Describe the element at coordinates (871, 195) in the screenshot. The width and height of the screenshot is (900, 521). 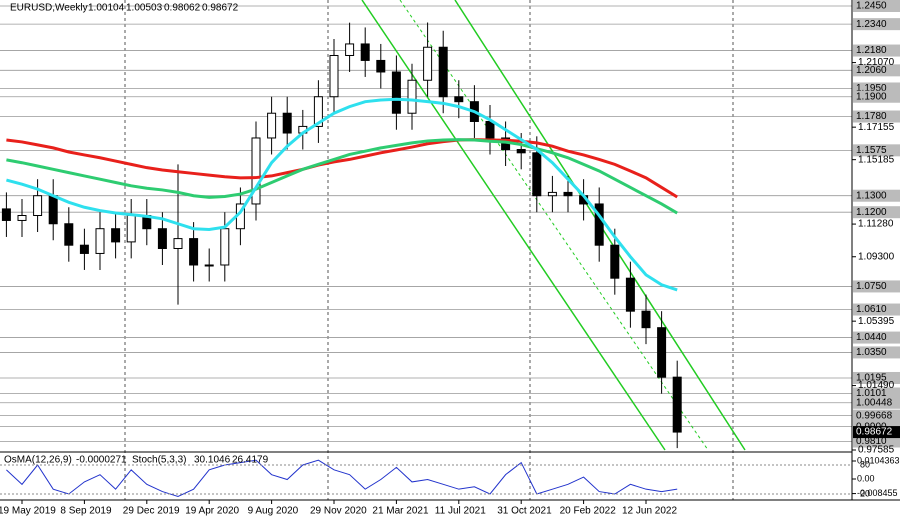
I see `level-label: 1.1300` at that location.